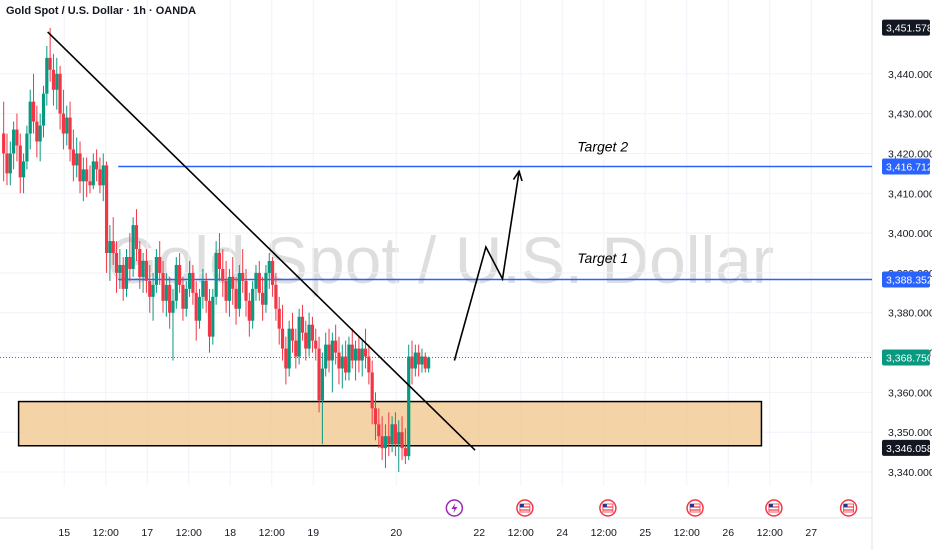  What do you see at coordinates (910, 154) in the screenshot?
I see `y-tick-label: 3,420.000` at bounding box center [910, 154].